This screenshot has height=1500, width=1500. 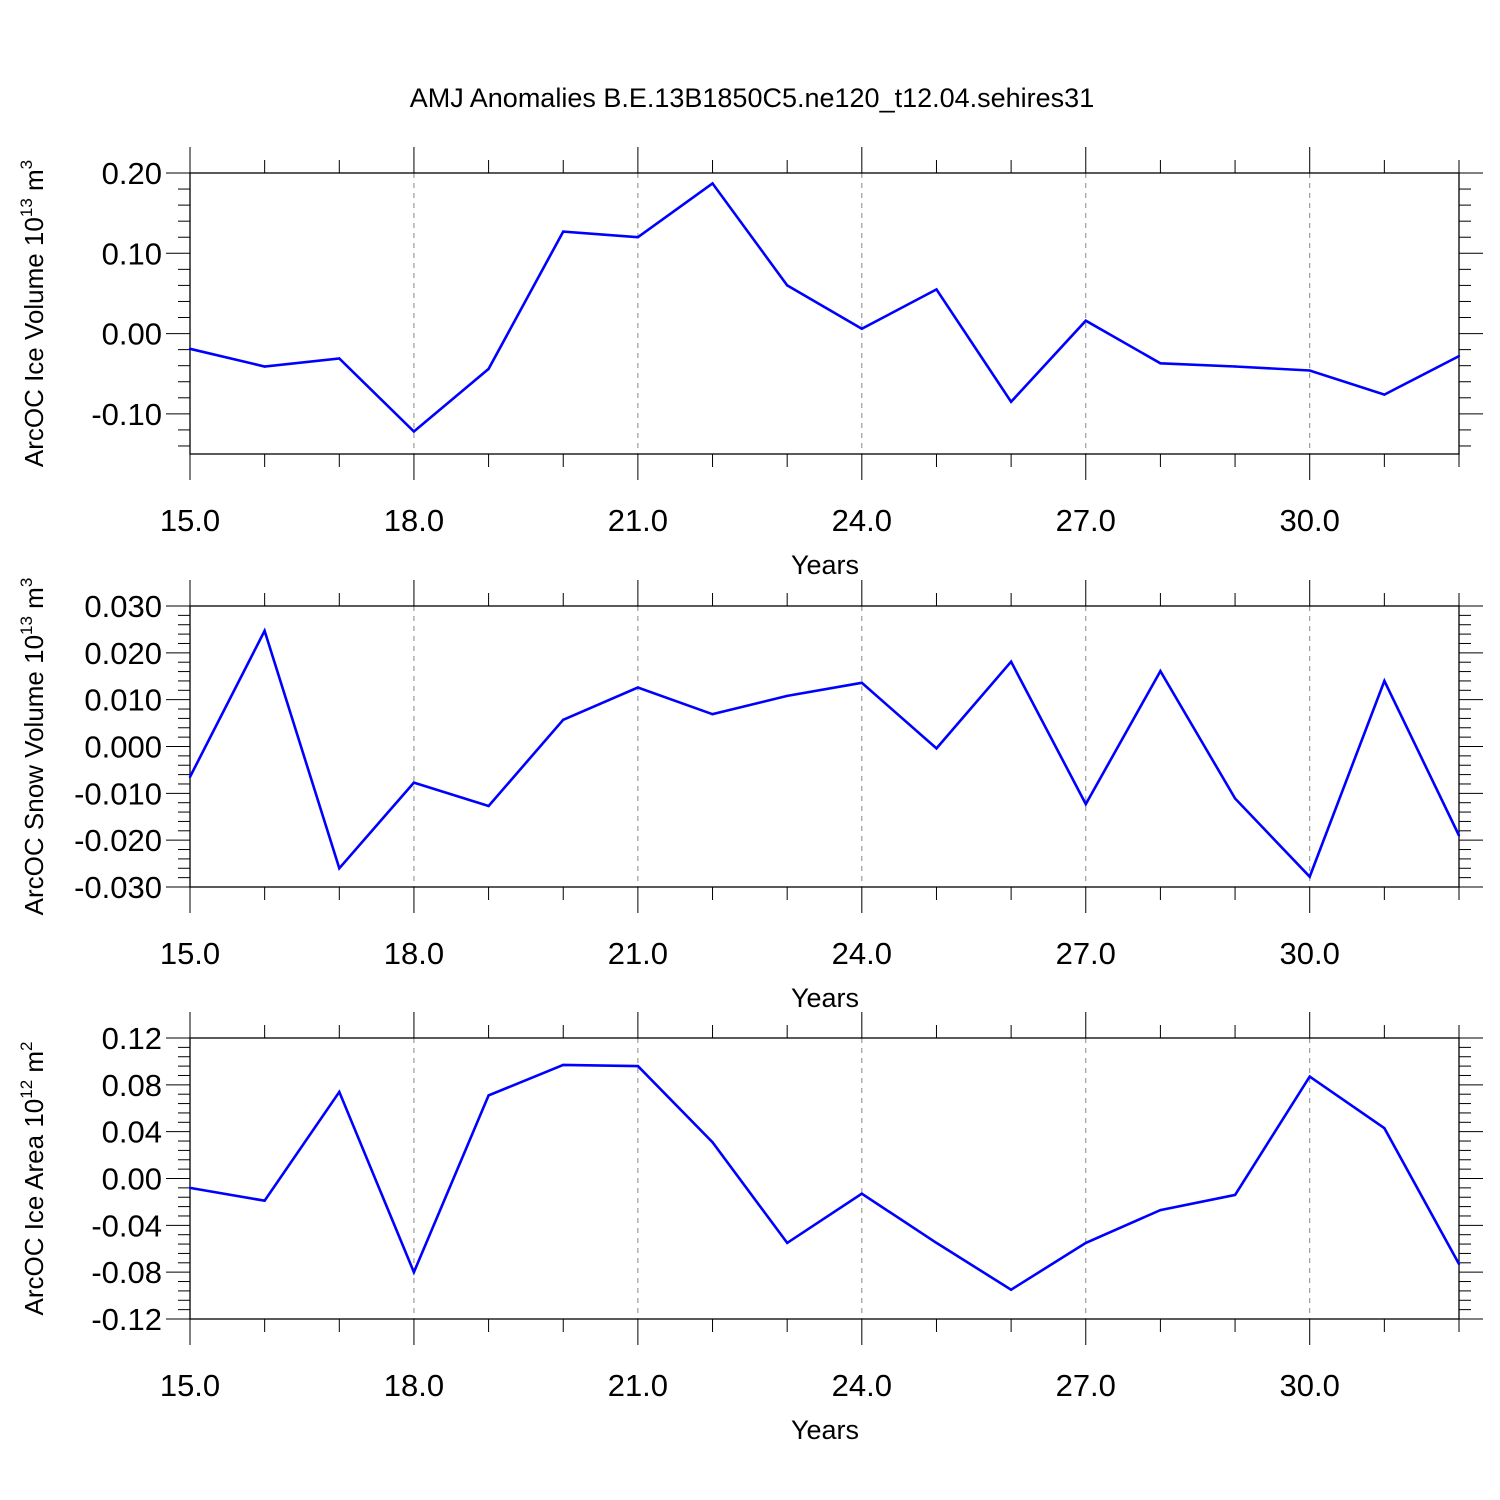 What do you see at coordinates (1086, 520) in the screenshot?
I see `ice-volume-xtick-label: 27.0` at bounding box center [1086, 520].